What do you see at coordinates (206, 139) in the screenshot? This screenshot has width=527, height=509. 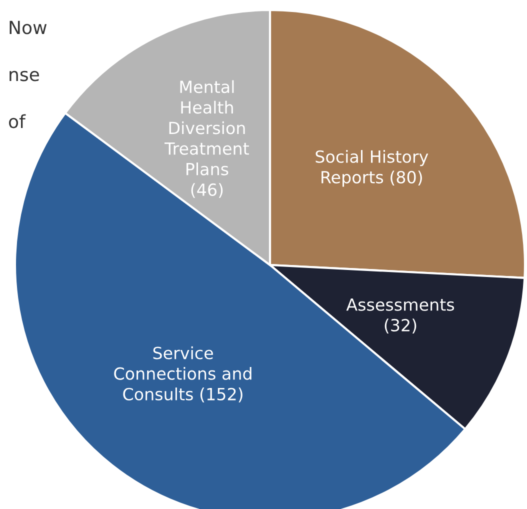 I see `slice-label: Mental Health Diversion Treatment Plans (46)` at bounding box center [206, 139].